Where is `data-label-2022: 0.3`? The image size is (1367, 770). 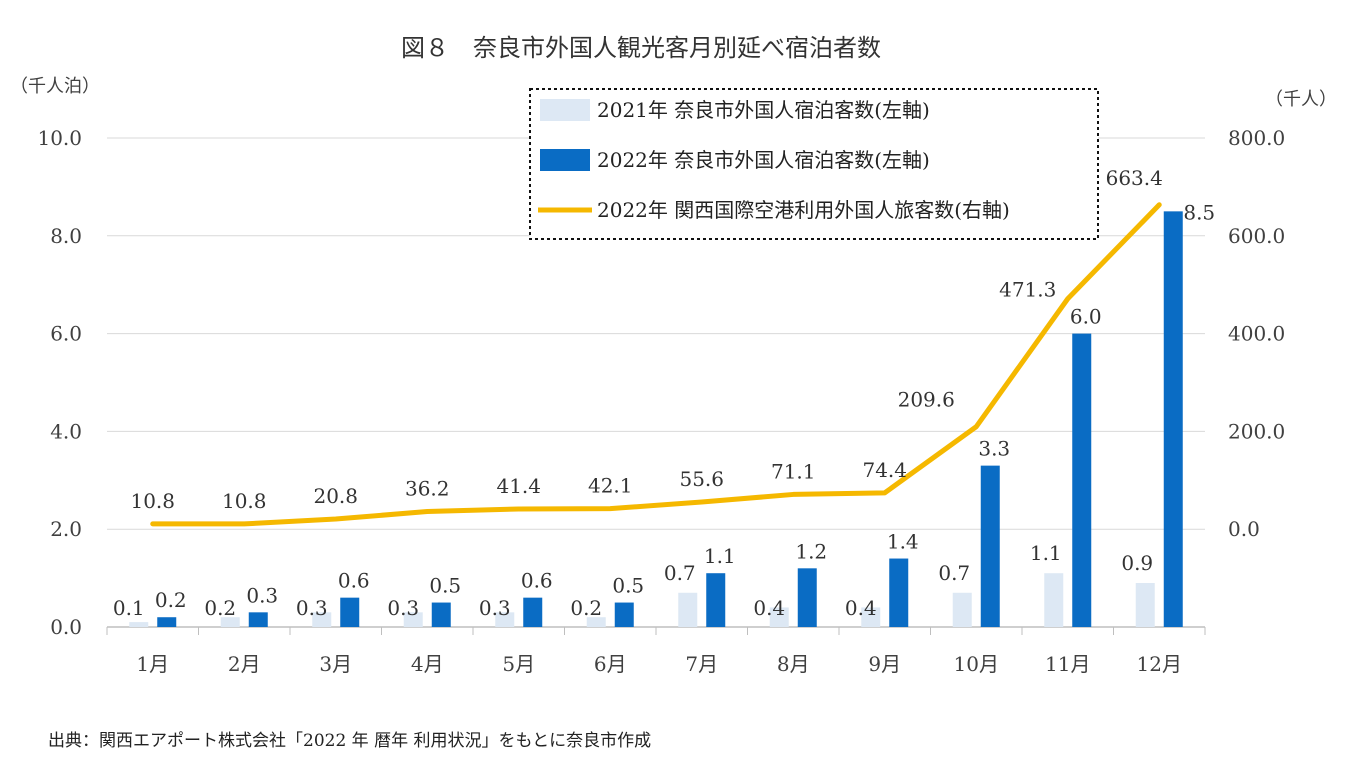 data-label-2022: 0.3 is located at coordinates (262, 595).